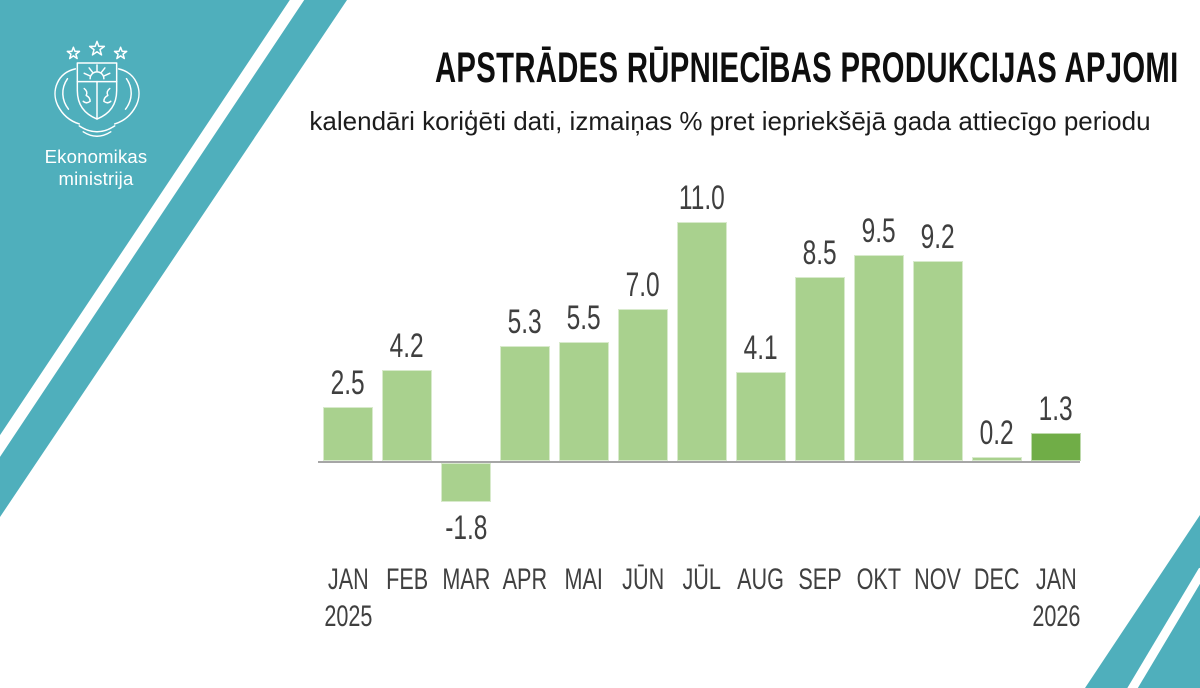  What do you see at coordinates (699, 462) in the screenshot?
I see `x-axis-line` at bounding box center [699, 462].